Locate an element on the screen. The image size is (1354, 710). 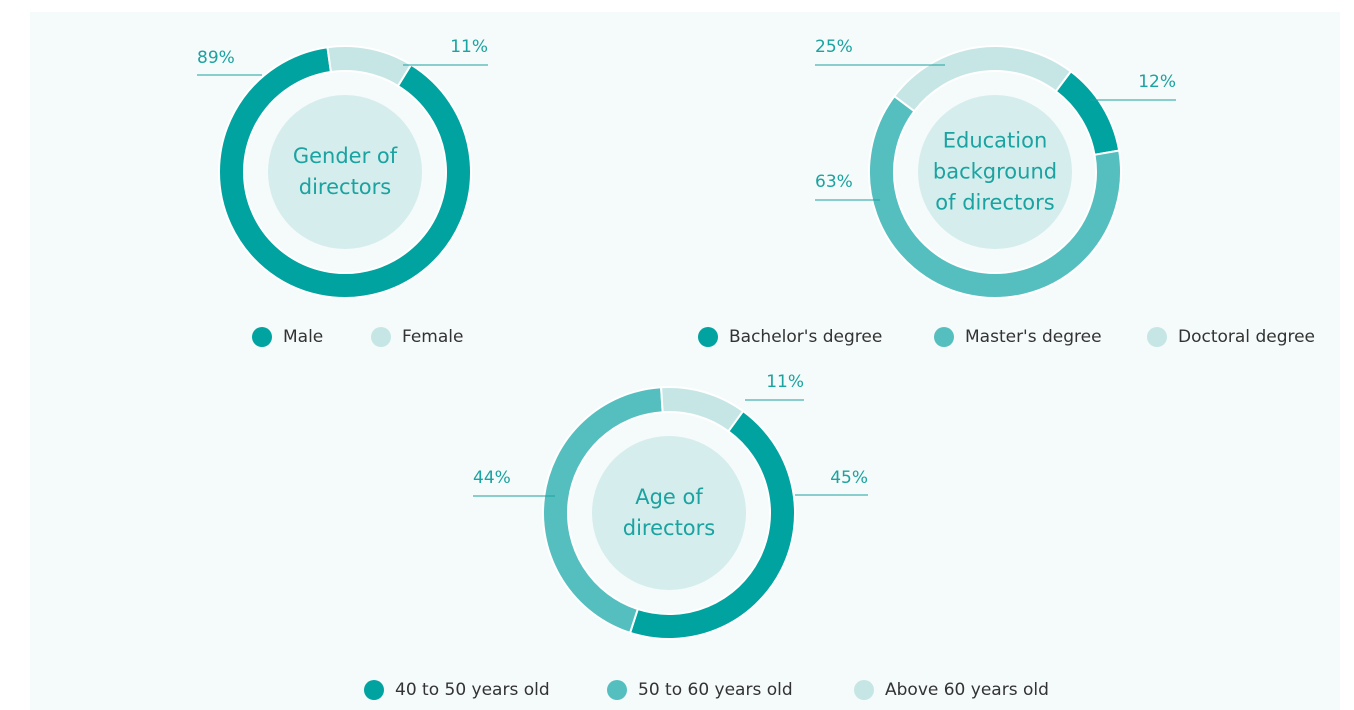
legend-label: Bachelor's degree is located at coordinates (805, 337).